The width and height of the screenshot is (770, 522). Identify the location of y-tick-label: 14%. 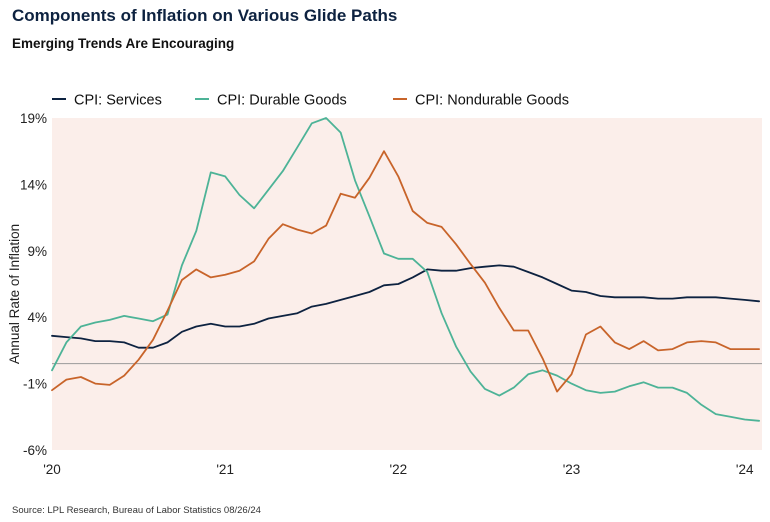
(33, 184).